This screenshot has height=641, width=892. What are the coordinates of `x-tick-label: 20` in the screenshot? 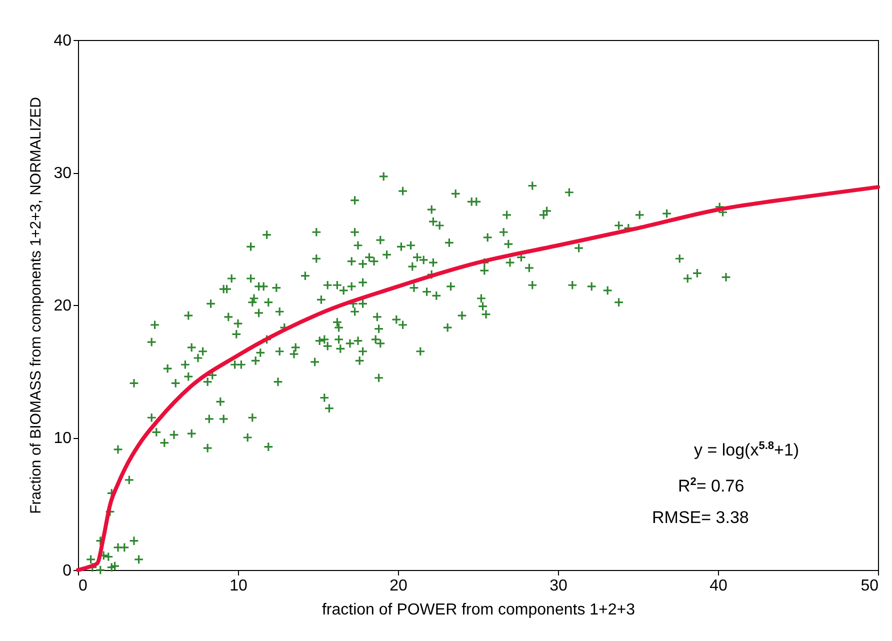 It's located at (399, 586).